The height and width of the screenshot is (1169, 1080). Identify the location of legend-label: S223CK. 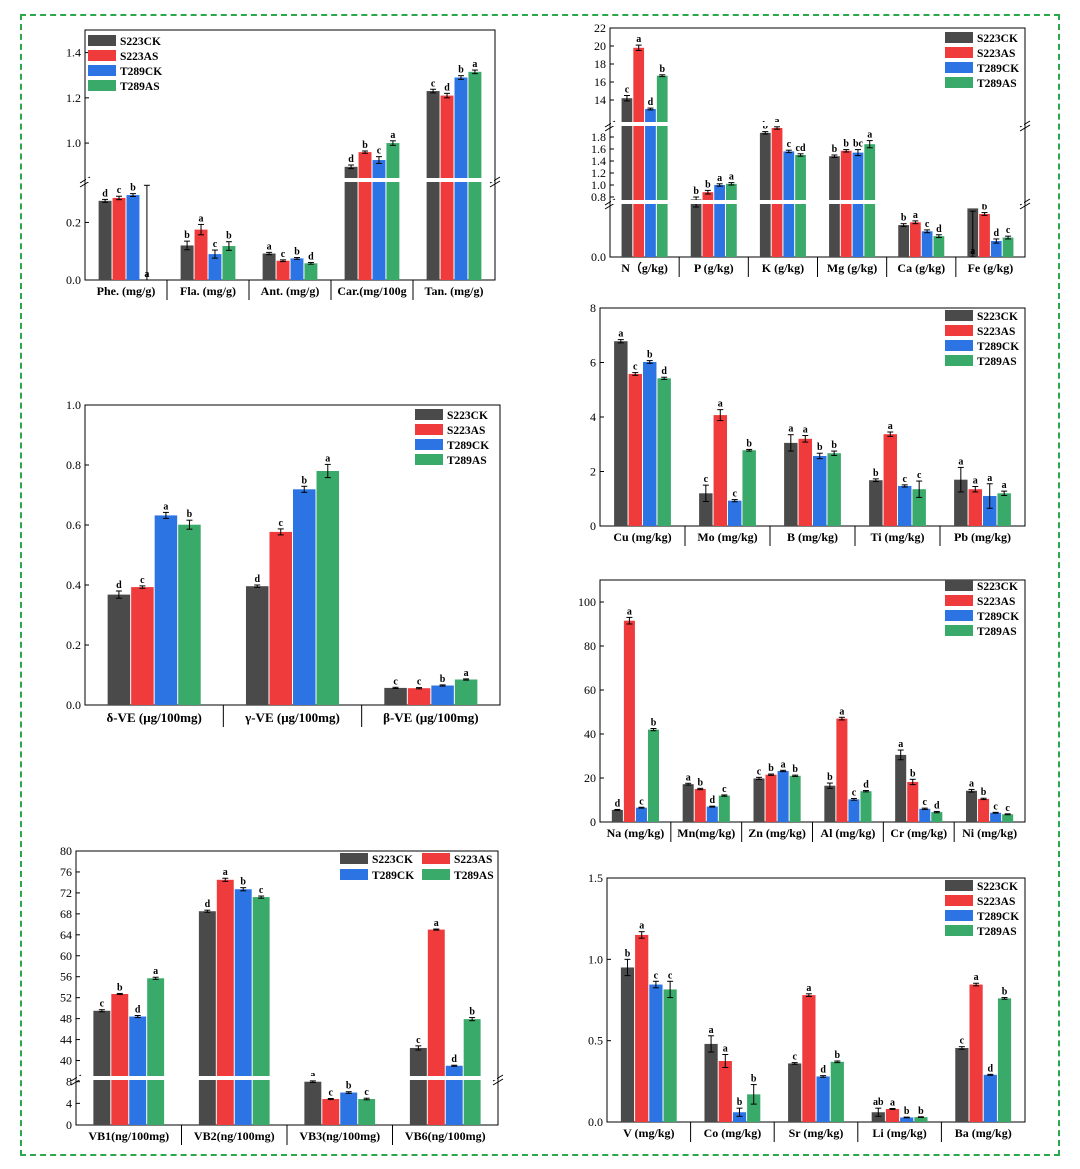
(140, 42).